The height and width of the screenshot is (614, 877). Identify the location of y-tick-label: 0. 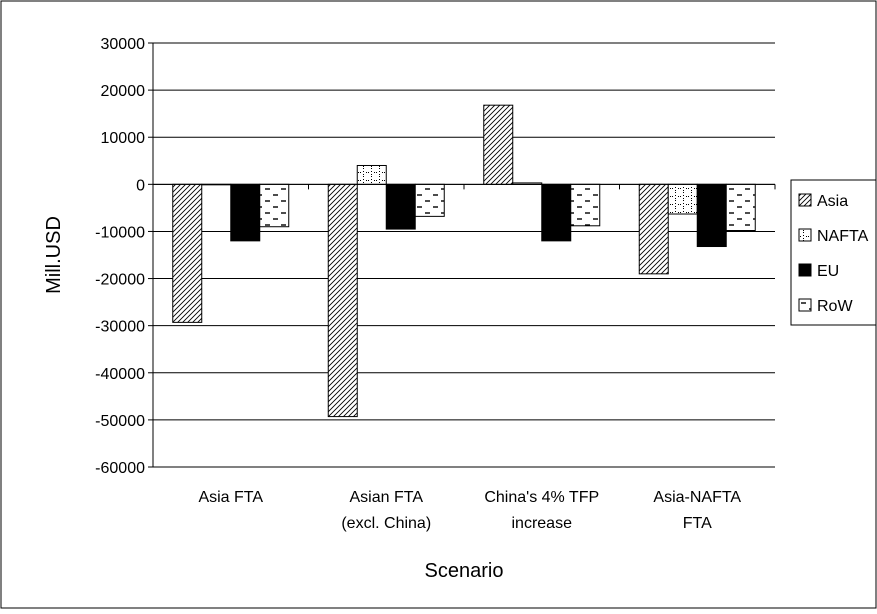
(140, 185).